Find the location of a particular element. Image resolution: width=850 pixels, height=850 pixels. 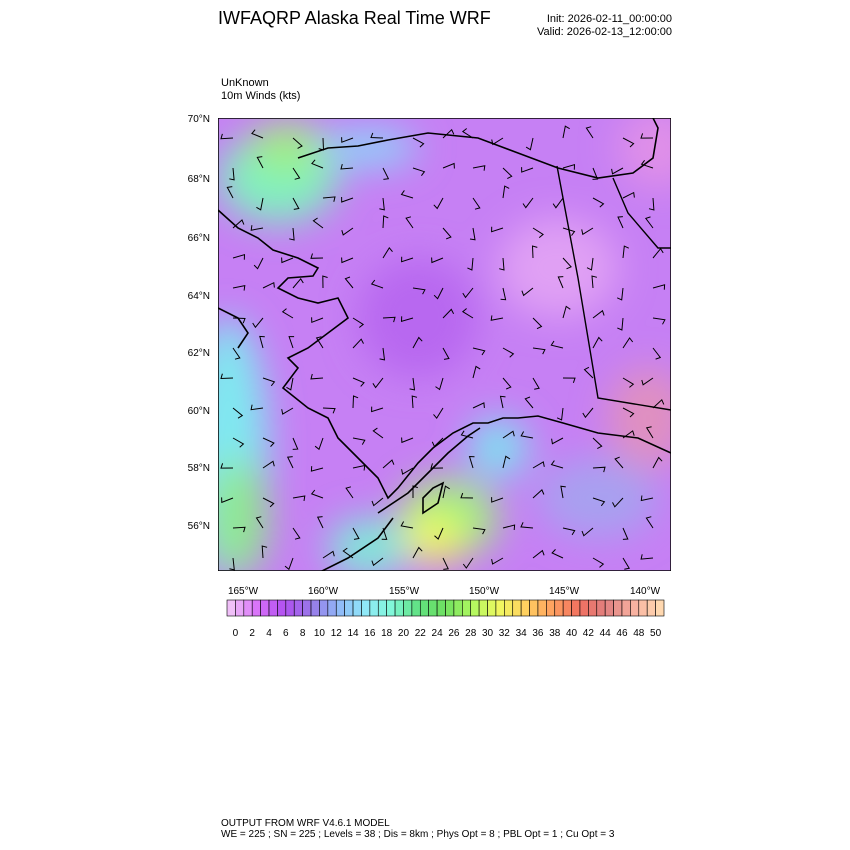

colorbar-label: 14 is located at coordinates (353, 633).